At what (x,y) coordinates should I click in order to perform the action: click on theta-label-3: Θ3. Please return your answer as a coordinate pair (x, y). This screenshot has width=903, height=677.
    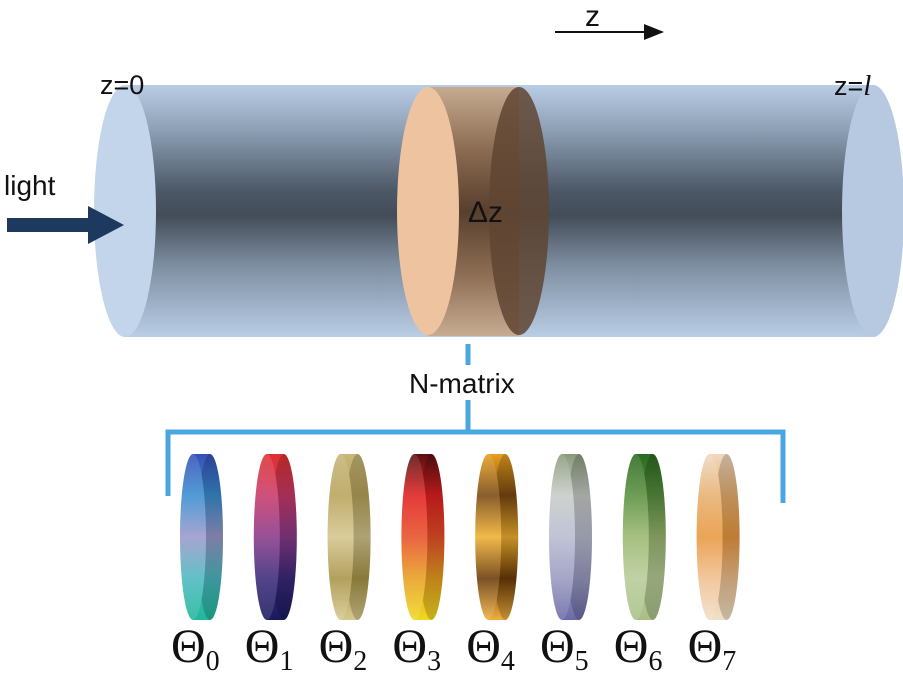
    Looking at the image, I should click on (416, 649).